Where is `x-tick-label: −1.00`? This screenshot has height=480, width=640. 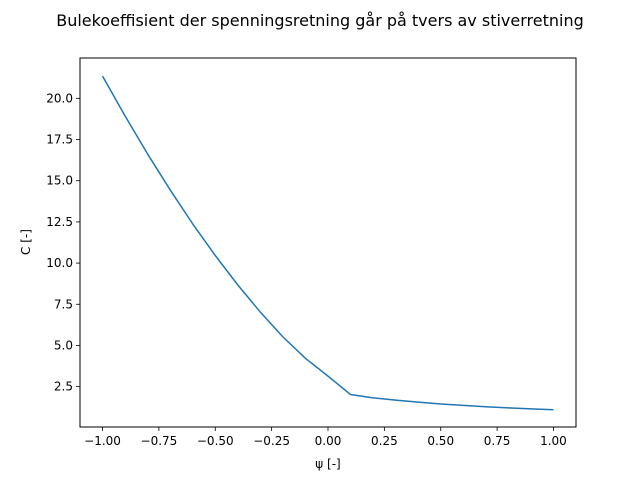
x-tick-label: −1.00 is located at coordinates (102, 441).